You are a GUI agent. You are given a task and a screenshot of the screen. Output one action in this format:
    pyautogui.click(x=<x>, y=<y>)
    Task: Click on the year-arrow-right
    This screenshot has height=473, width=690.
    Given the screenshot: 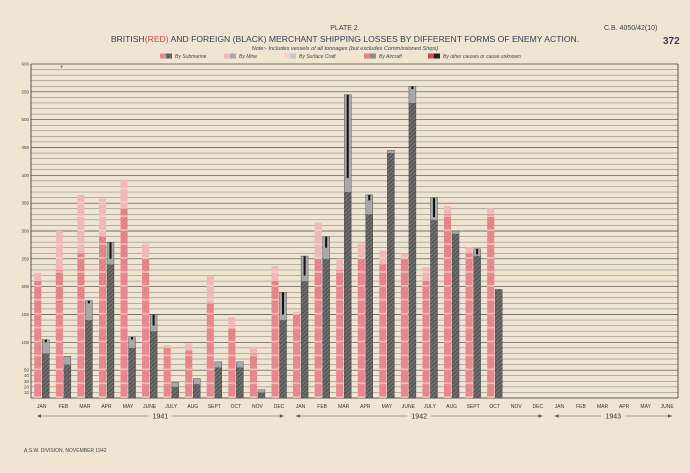 What is the action you would take?
    pyautogui.click(x=670, y=416)
    